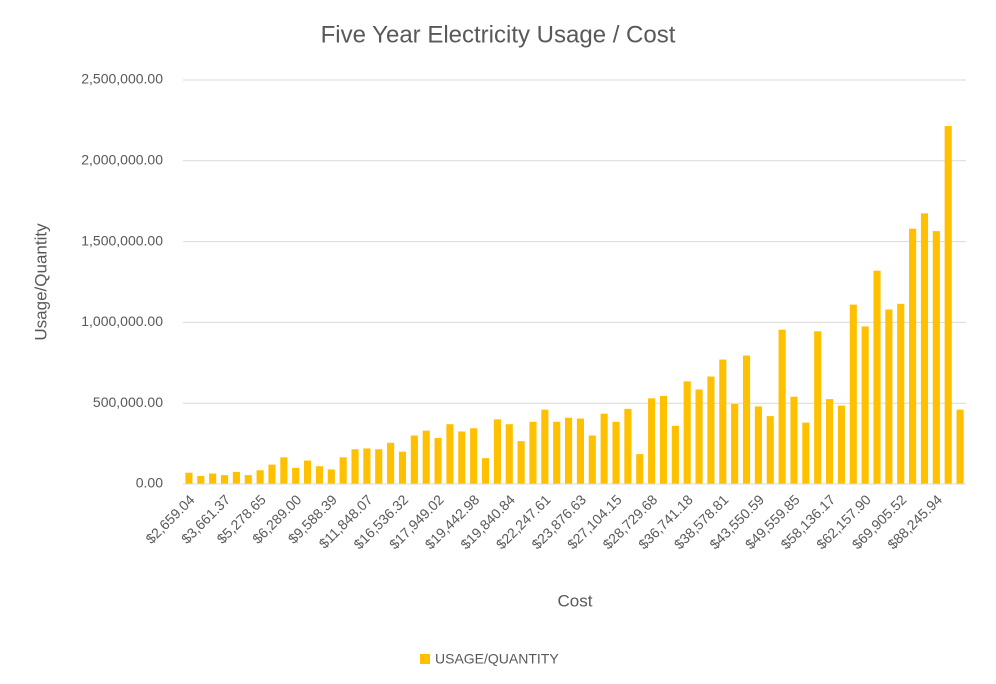 This screenshot has width=996, height=684. What do you see at coordinates (575, 600) in the screenshot?
I see `x-axis-title: Cost` at bounding box center [575, 600].